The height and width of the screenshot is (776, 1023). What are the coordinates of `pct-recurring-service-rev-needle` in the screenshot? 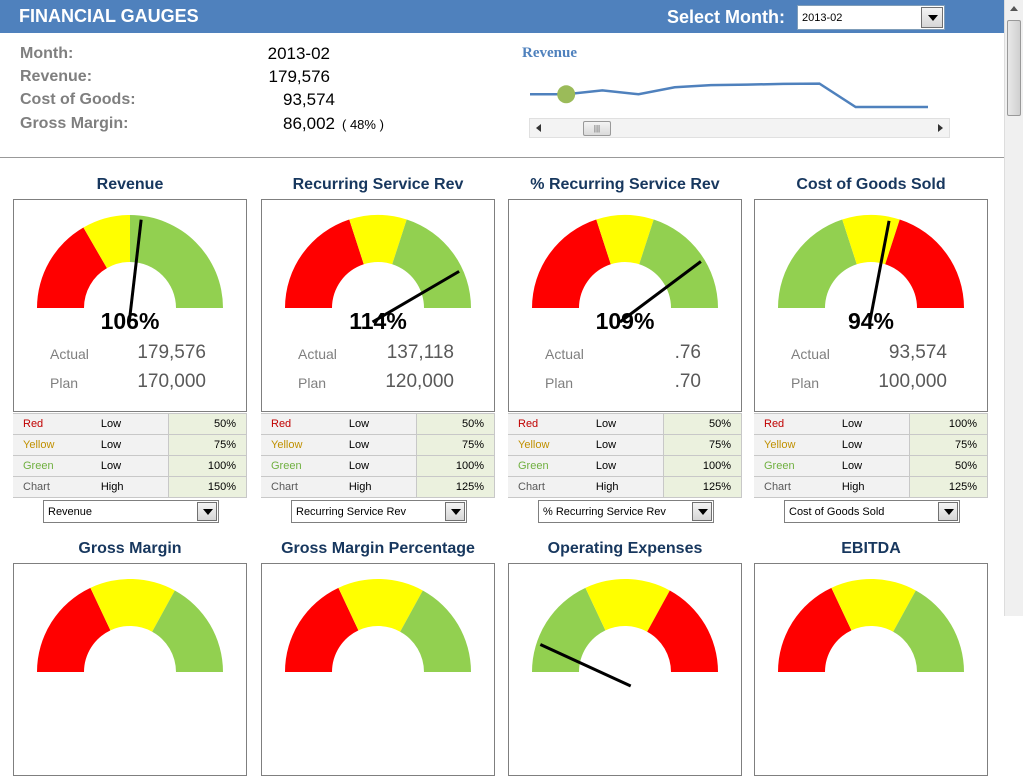 It's located at (660, 292).